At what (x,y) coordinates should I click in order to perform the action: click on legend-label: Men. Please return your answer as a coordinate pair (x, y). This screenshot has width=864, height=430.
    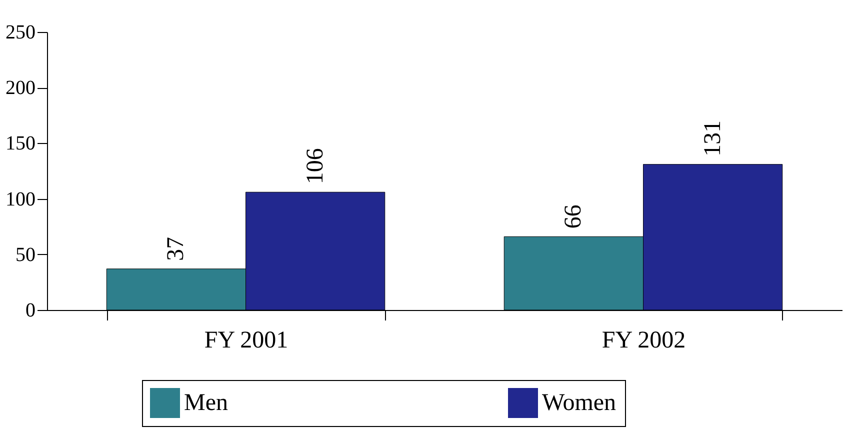
    Looking at the image, I should click on (206, 403).